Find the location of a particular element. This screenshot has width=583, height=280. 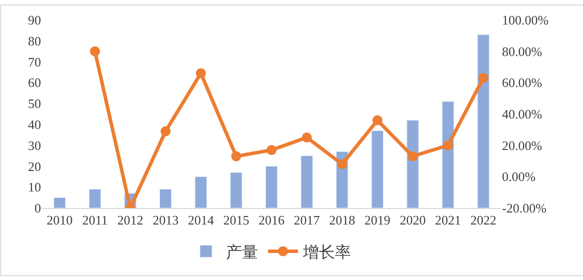

x-tick-label: 2021 is located at coordinates (448, 220).